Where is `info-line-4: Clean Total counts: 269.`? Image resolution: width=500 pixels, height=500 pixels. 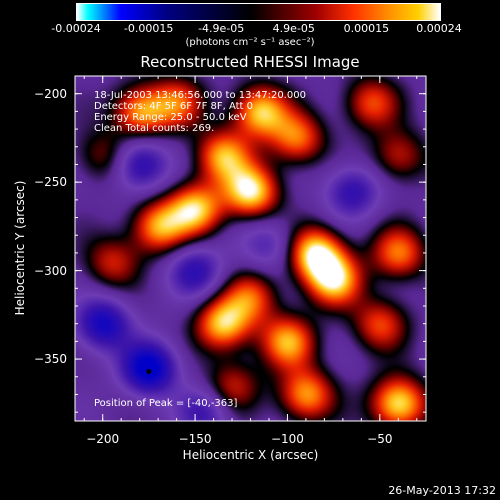 info-line-4: Clean Total counts: 269. is located at coordinates (154, 128).